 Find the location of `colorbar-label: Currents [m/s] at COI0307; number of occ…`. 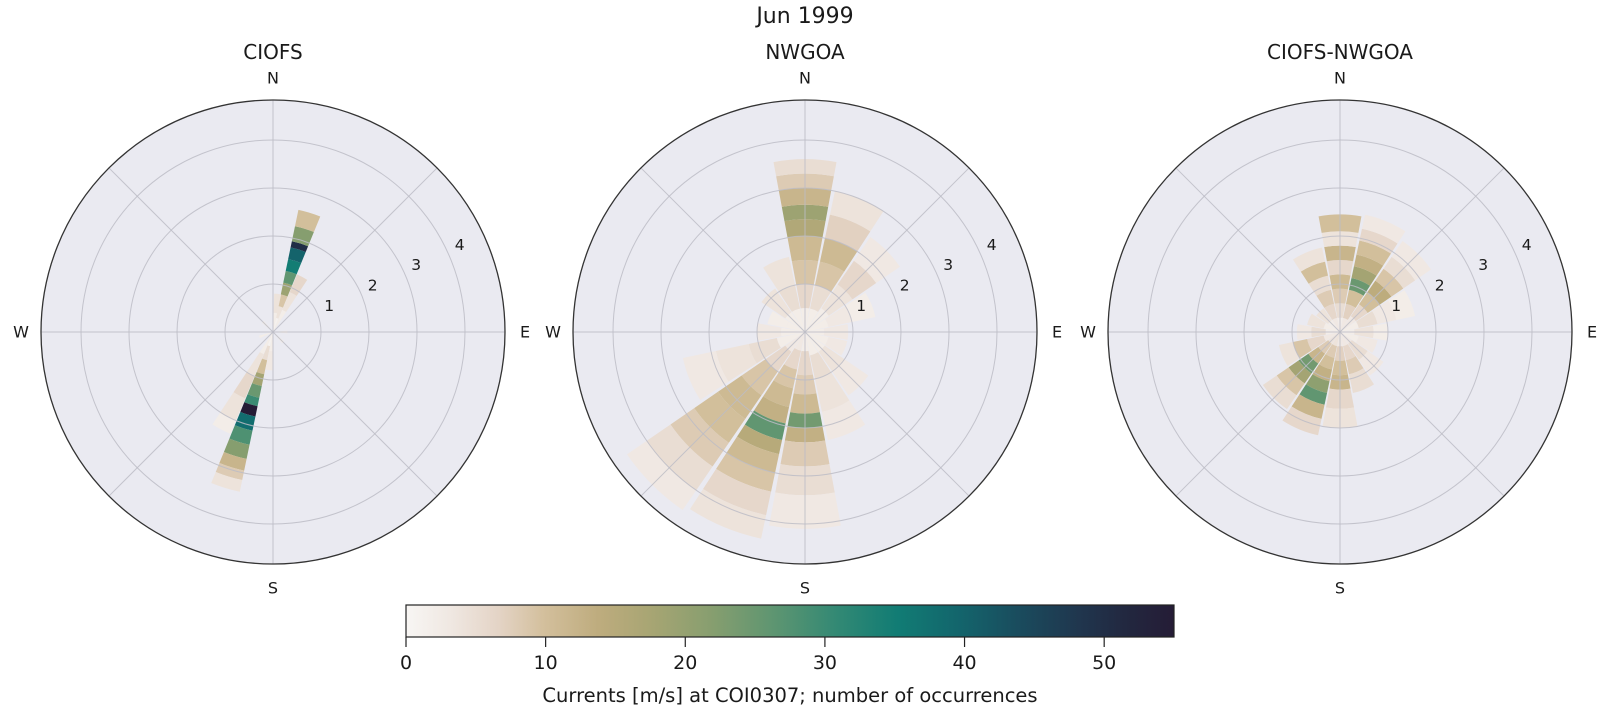

colorbar-label: Currents [m/s] at COI0307; number of occ… is located at coordinates (790, 695).